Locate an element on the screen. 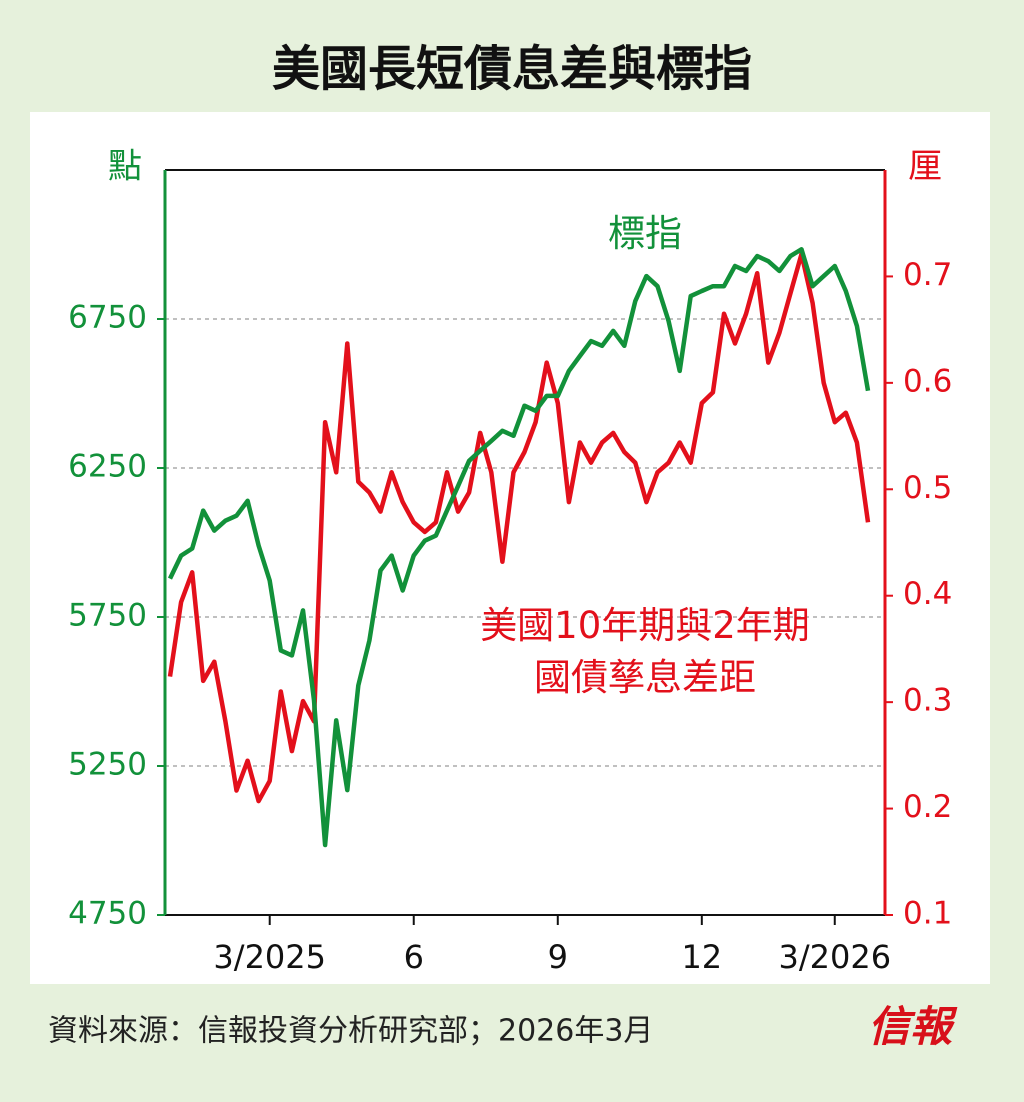  x-tick-label: 3/2026 is located at coordinates (834, 957).